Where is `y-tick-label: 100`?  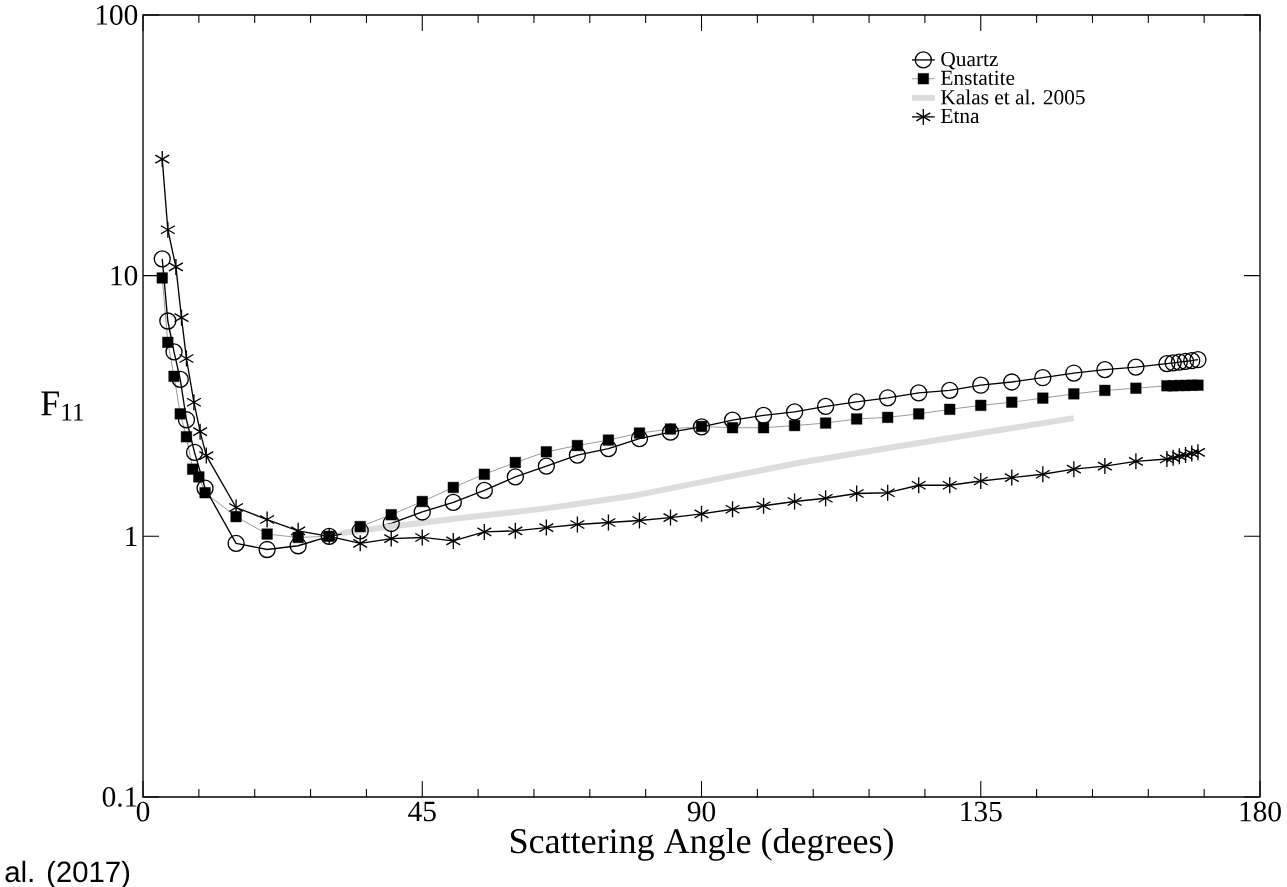
y-tick-label: 100 is located at coordinates (117, 15).